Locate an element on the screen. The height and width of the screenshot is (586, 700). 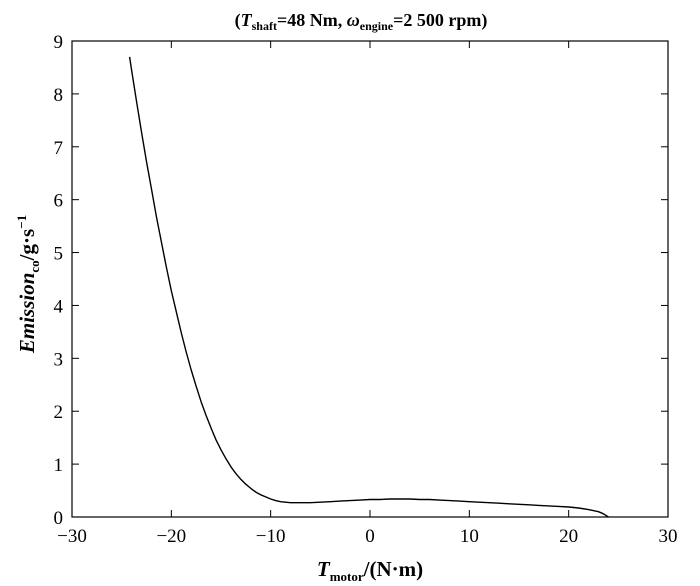
x-tick-label: −10 is located at coordinates (271, 536).